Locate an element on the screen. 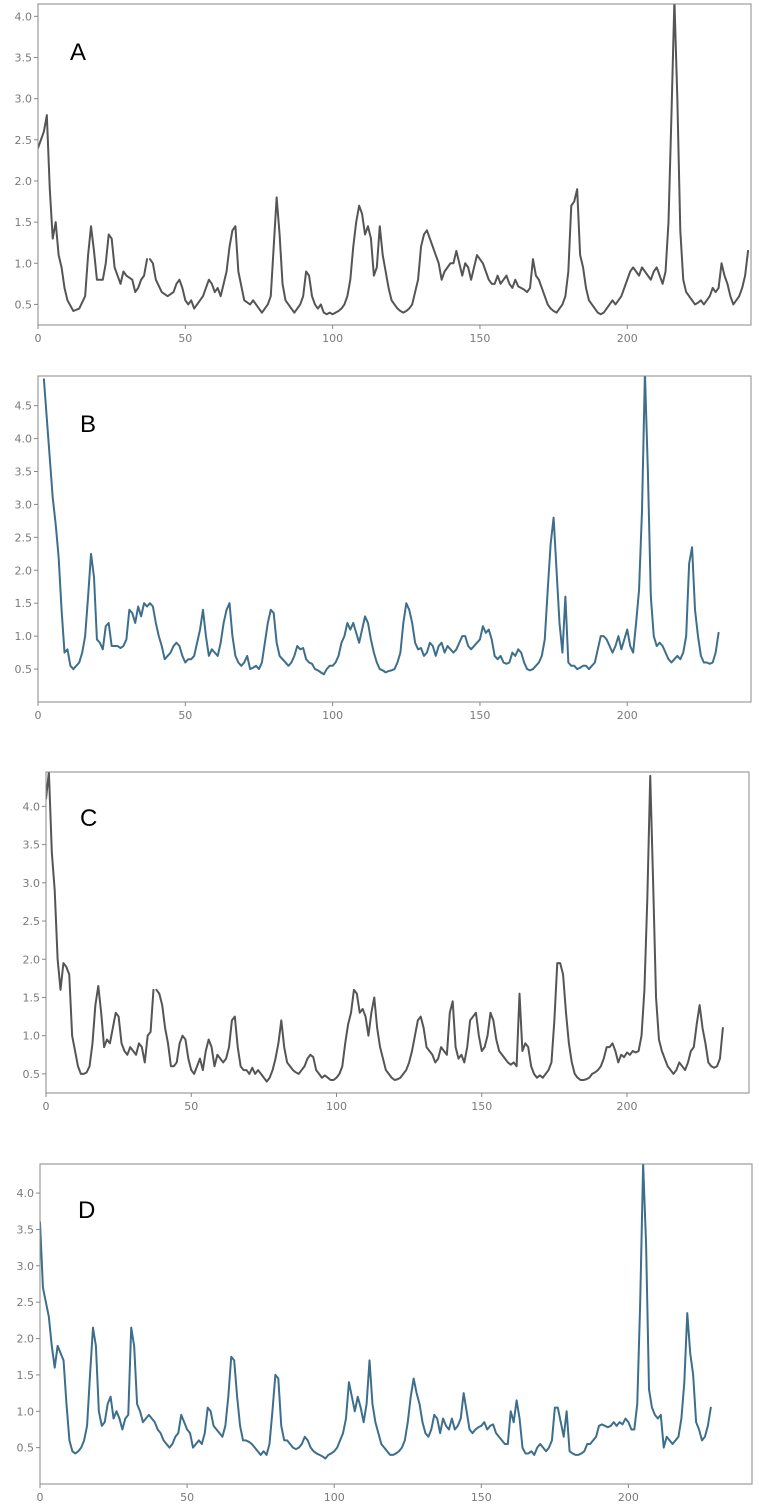 The image size is (759, 1511). panel-b-x-tick-label: 150 is located at coordinates (479, 715).